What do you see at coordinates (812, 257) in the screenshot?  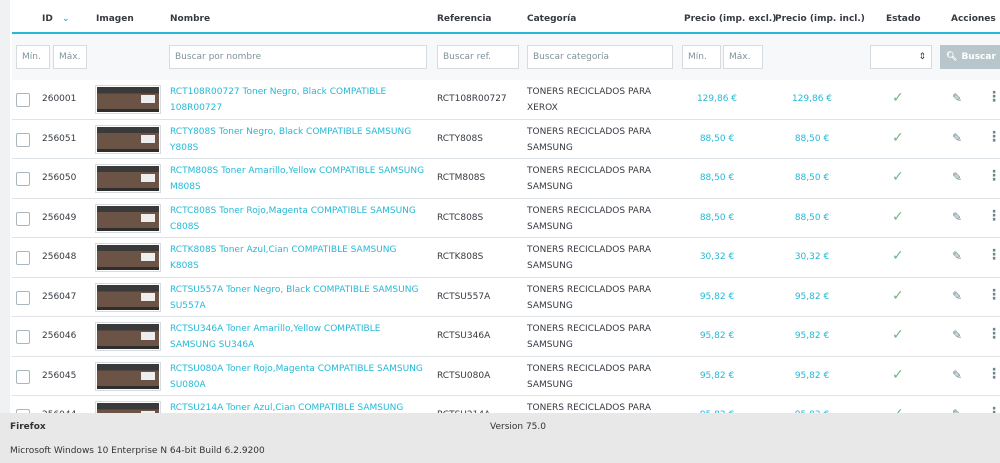 I see `price-incl: 30,32 €` at bounding box center [812, 257].